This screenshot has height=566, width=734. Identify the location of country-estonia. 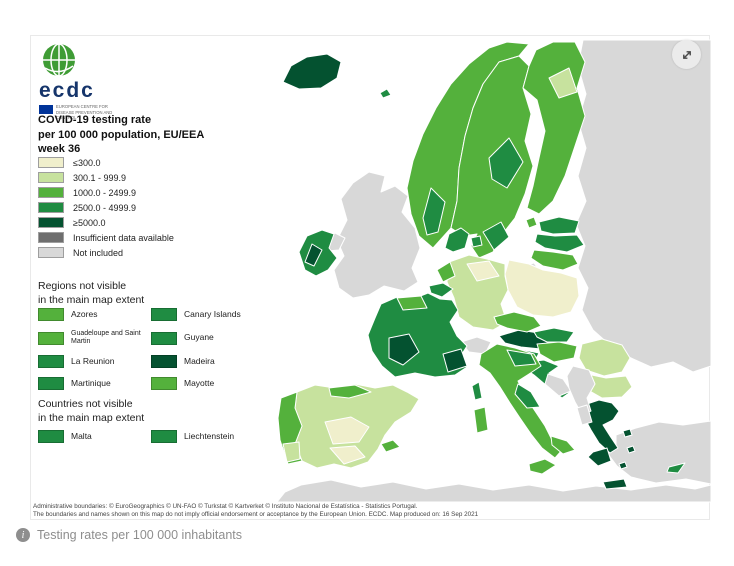
(559, 225).